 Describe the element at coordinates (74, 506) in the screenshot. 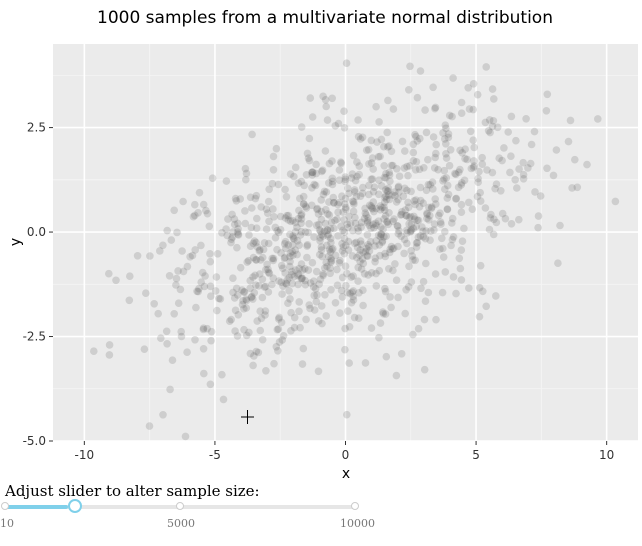

I see `slider-handle` at that location.